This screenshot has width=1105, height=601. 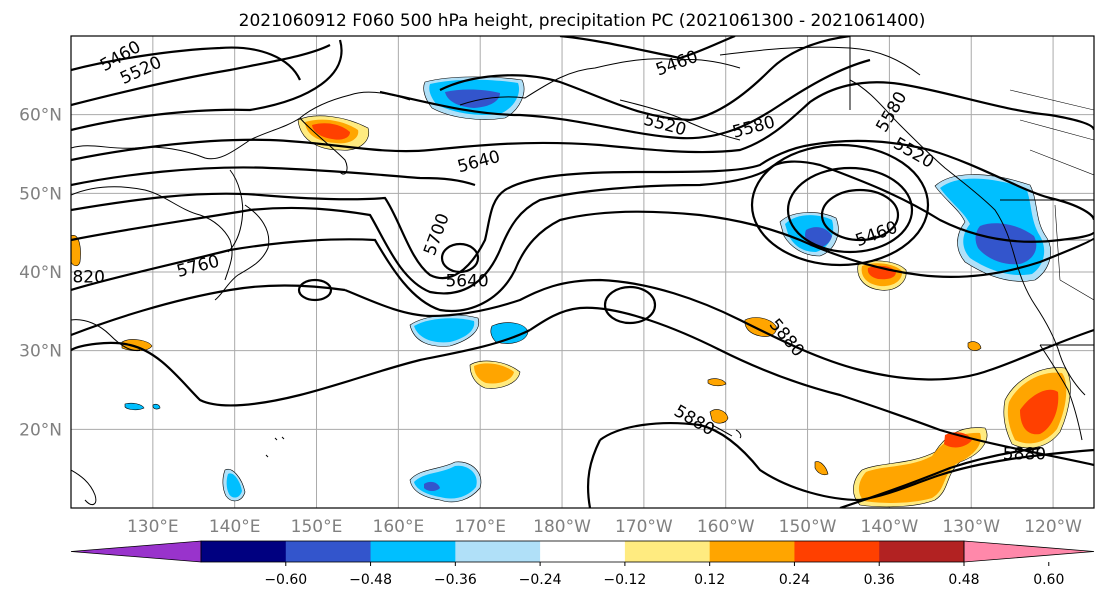 What do you see at coordinates (153, 527) in the screenshot?
I see `lon-tick-label: 130°E` at bounding box center [153, 527].